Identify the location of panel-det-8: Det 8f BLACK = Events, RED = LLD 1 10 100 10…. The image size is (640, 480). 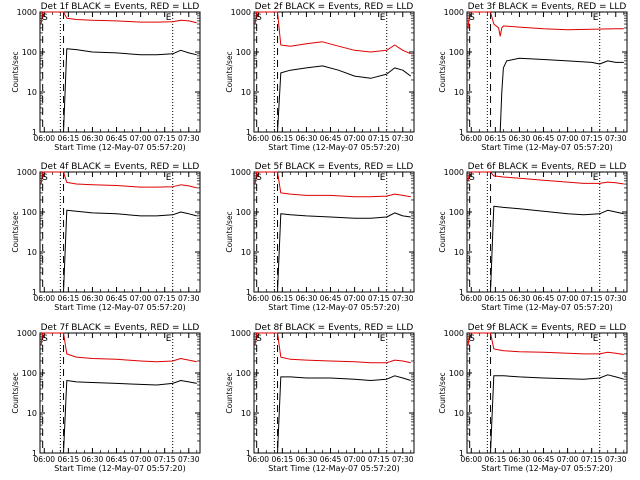
(320, 398).